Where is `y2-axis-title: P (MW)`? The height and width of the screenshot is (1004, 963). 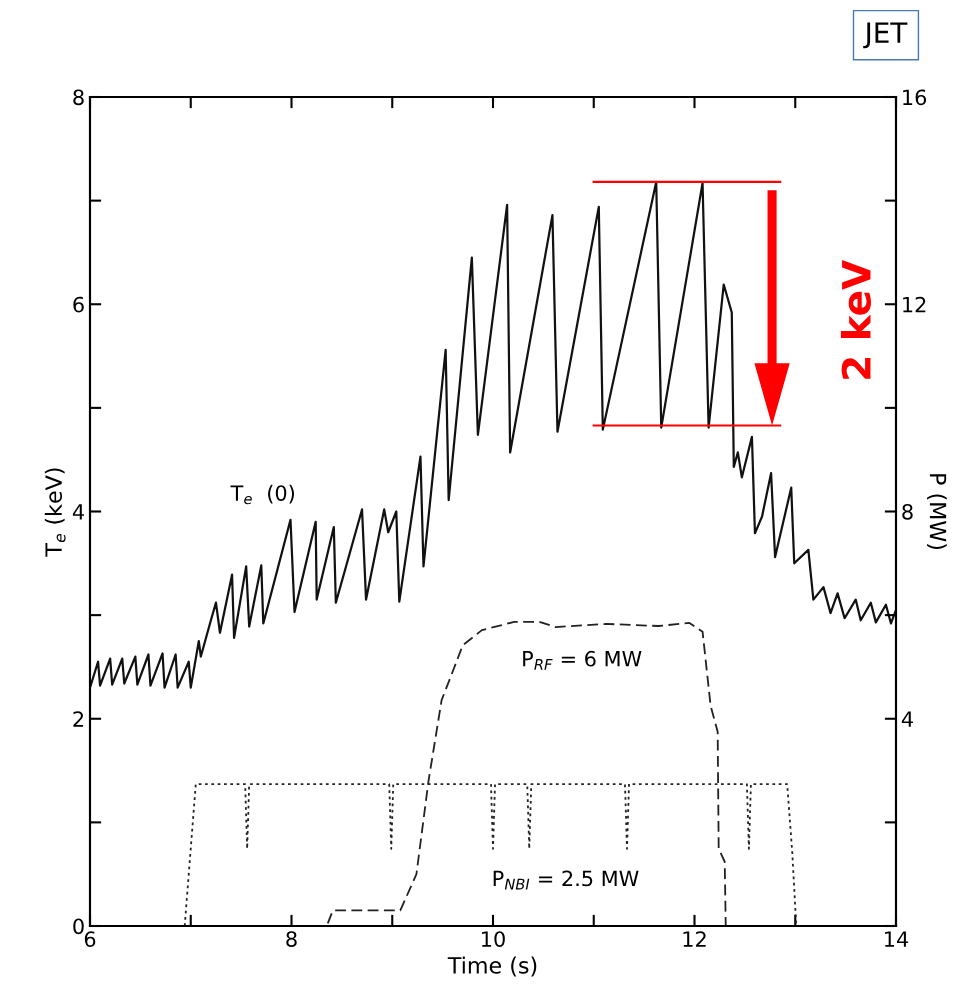 y2-axis-title: P (MW) is located at coordinates (937, 512).